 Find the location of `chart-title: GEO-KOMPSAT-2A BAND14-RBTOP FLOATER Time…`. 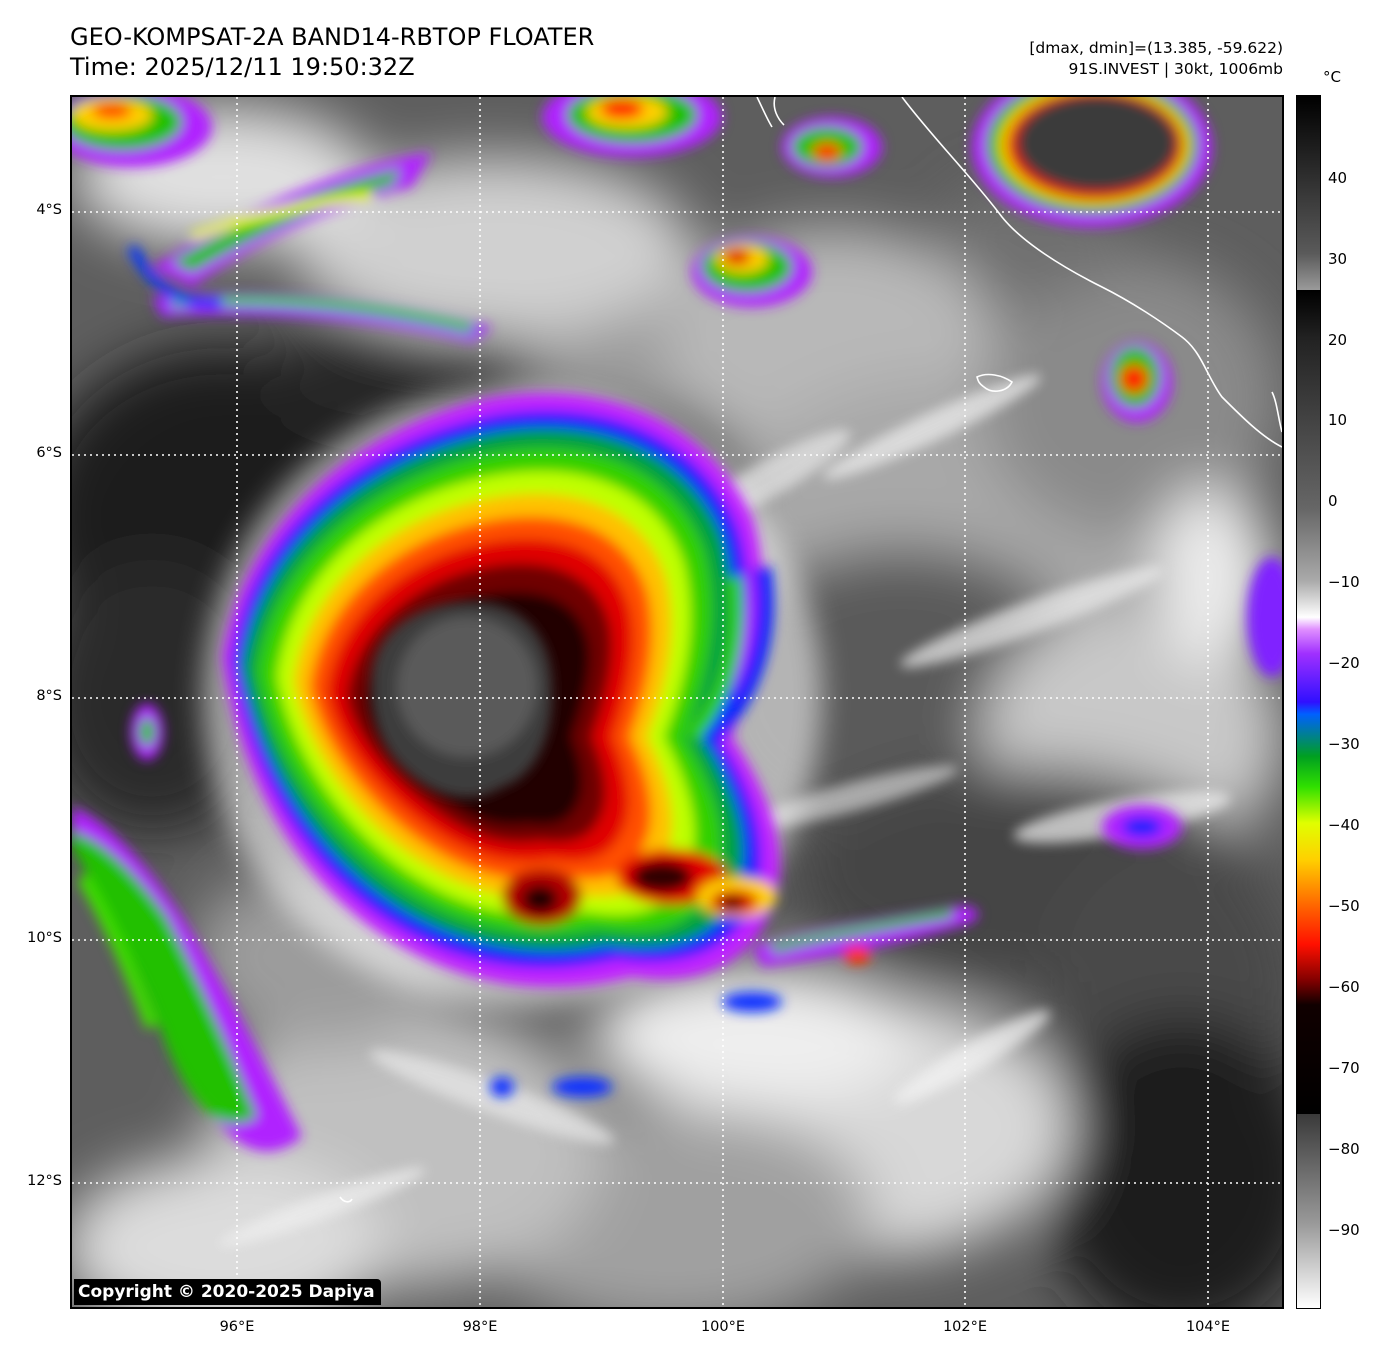

chart-title: GEO-KOMPSAT-2A BAND14-RBTOP FLOATER Time… is located at coordinates (332, 52).